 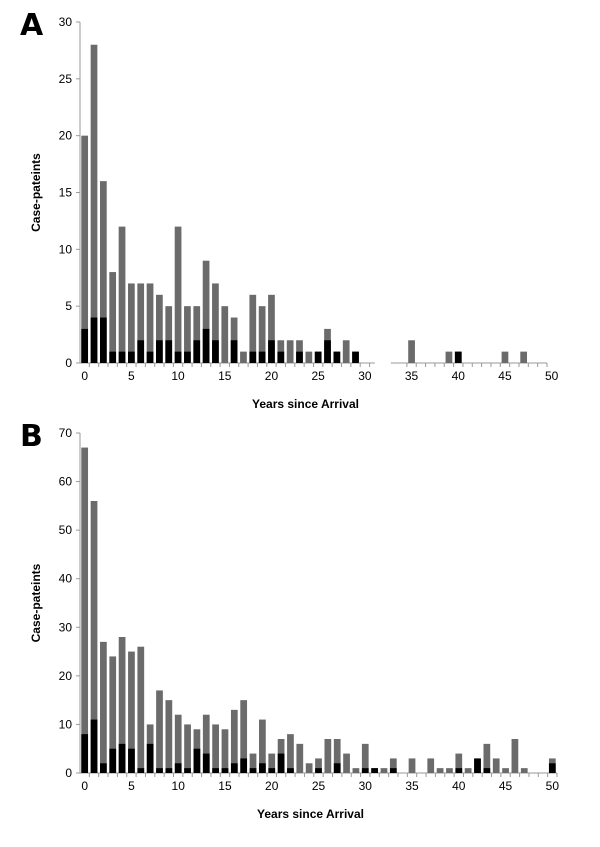 I want to click on y-tick-label: 5, so click(x=68, y=306).